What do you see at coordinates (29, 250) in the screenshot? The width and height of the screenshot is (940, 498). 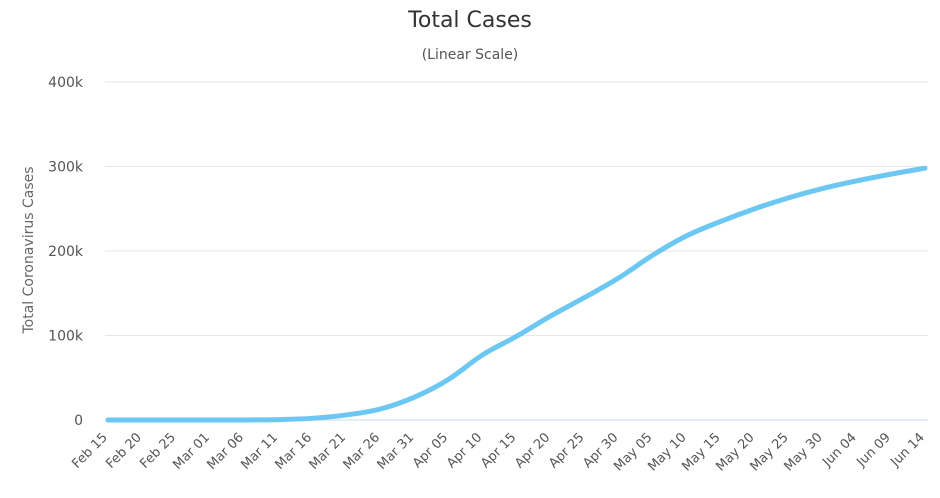 I see `y-axis-label: Total Coronavirus Cases` at bounding box center [29, 250].